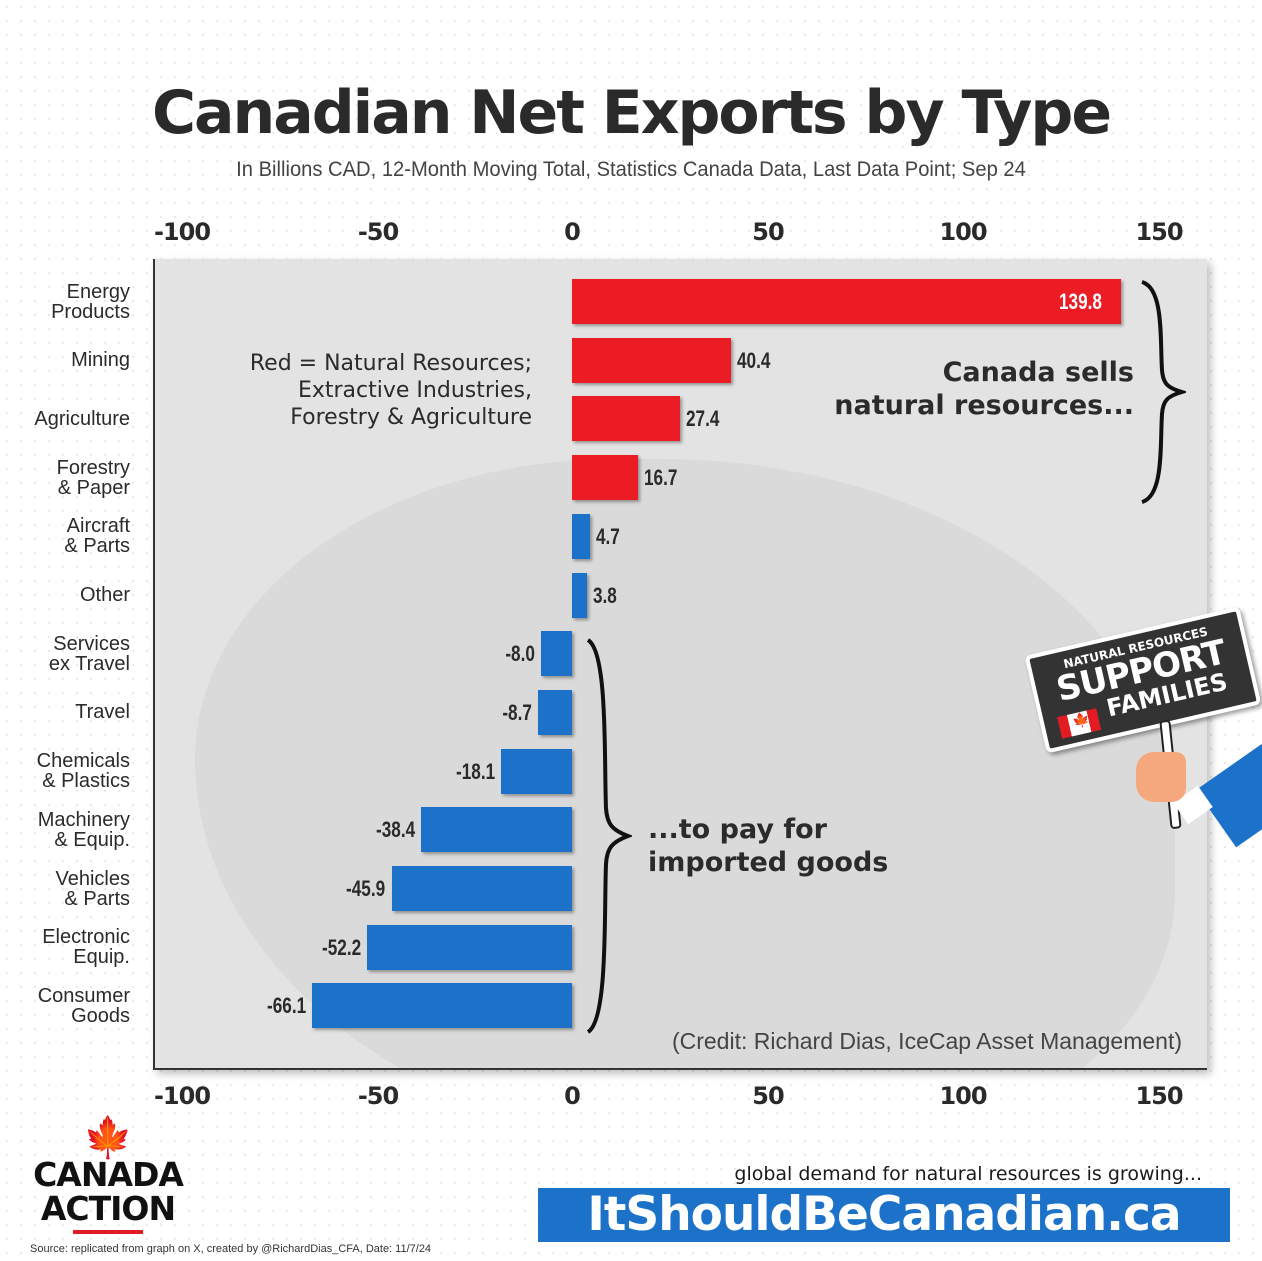  Describe the element at coordinates (1081, 301) in the screenshot. I see `bar-value-label: 139.8` at that location.